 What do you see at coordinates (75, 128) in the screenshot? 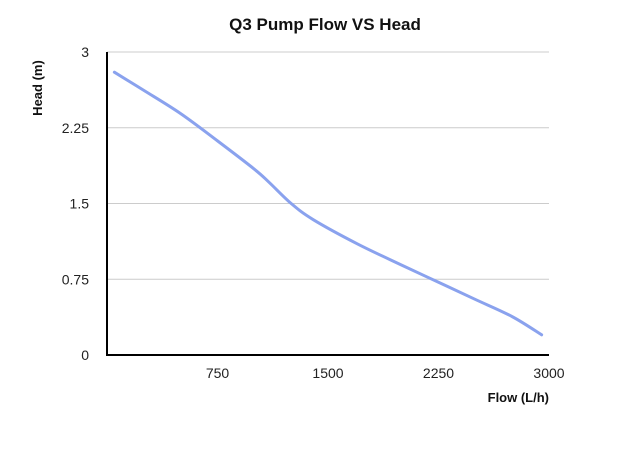
I see `y-tick-label: 2.25` at bounding box center [75, 128].